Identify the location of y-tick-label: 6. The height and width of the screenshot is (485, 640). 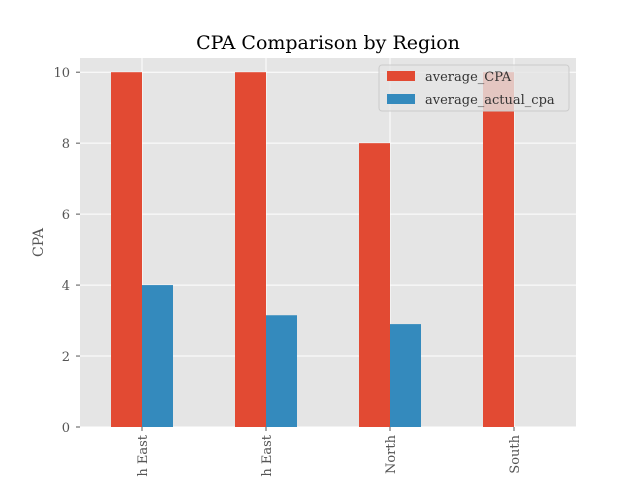
(66, 215).